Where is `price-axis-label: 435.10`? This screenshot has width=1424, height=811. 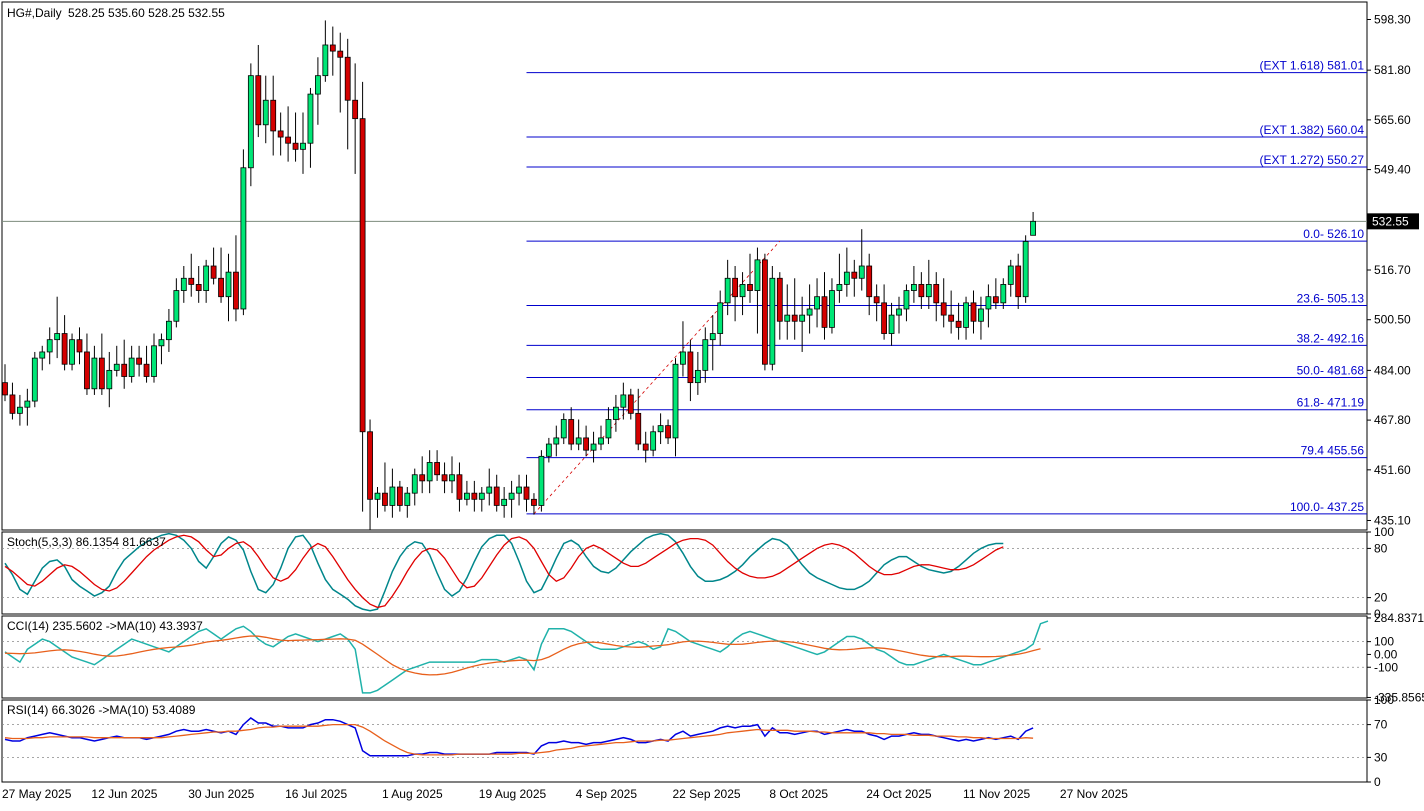
price-axis-label: 435.10 is located at coordinates (1392, 520).